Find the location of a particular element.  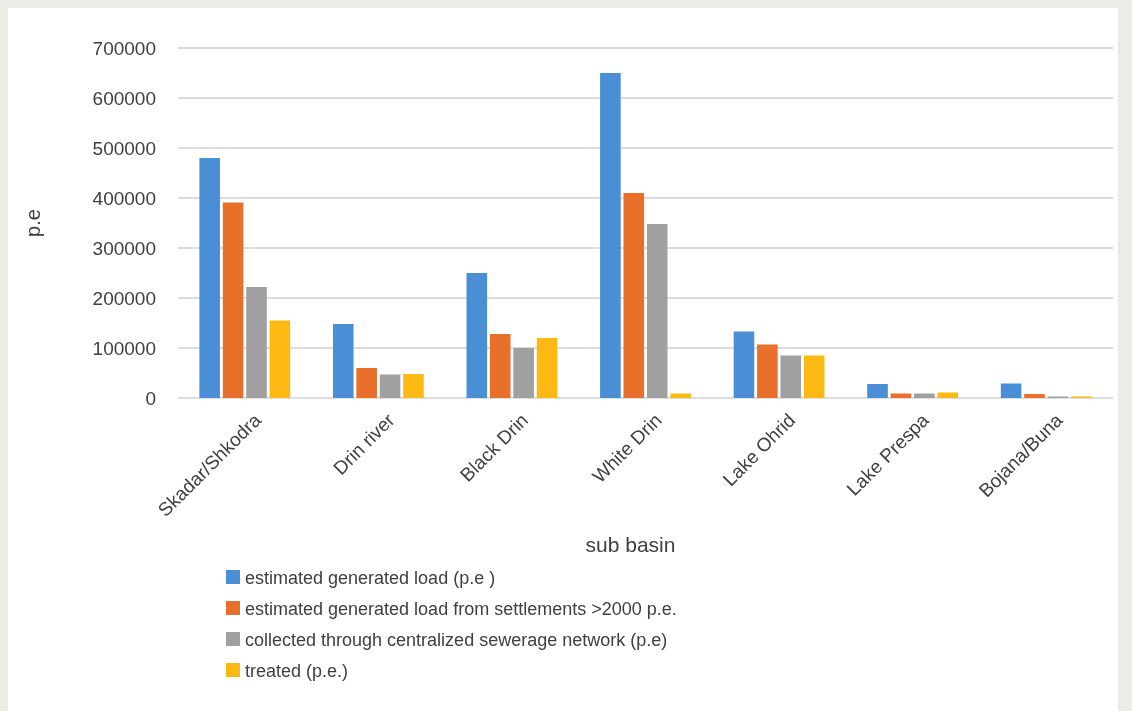

y-tick-label: 400000 is located at coordinates (124, 198).